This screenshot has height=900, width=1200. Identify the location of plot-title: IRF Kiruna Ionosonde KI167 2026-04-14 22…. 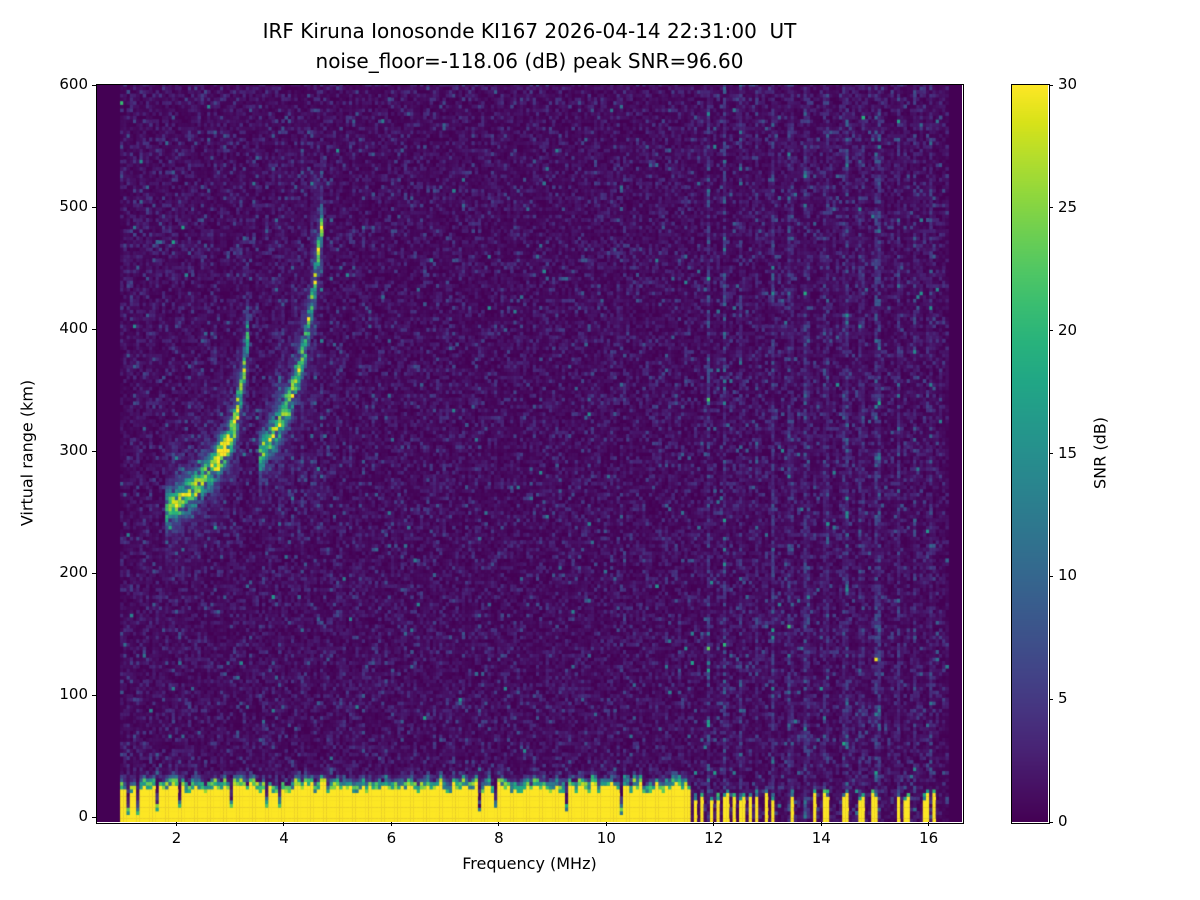
(529, 31).